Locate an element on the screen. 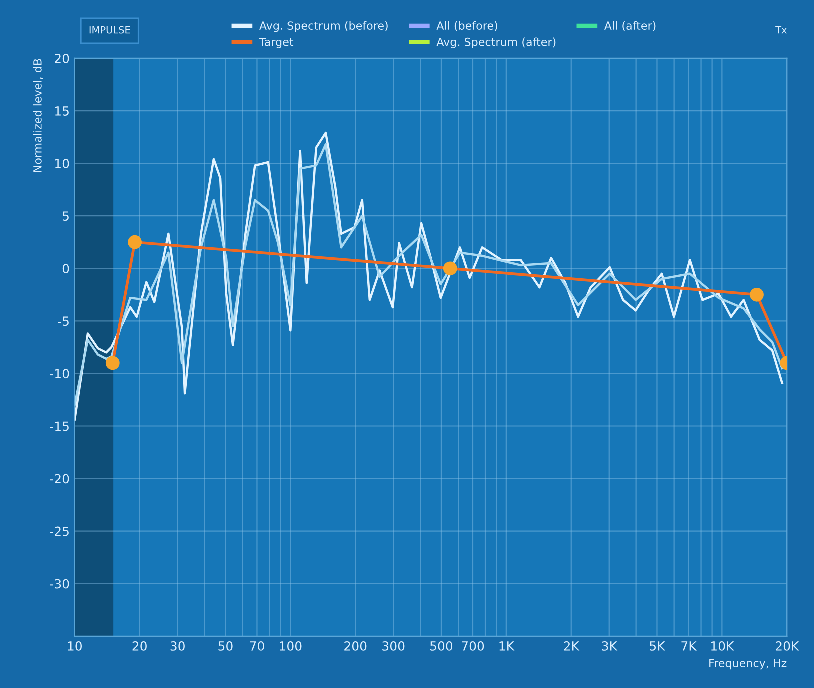 Image resolution: width=814 pixels, height=688 pixels. legend-label: Target is located at coordinates (276, 43).